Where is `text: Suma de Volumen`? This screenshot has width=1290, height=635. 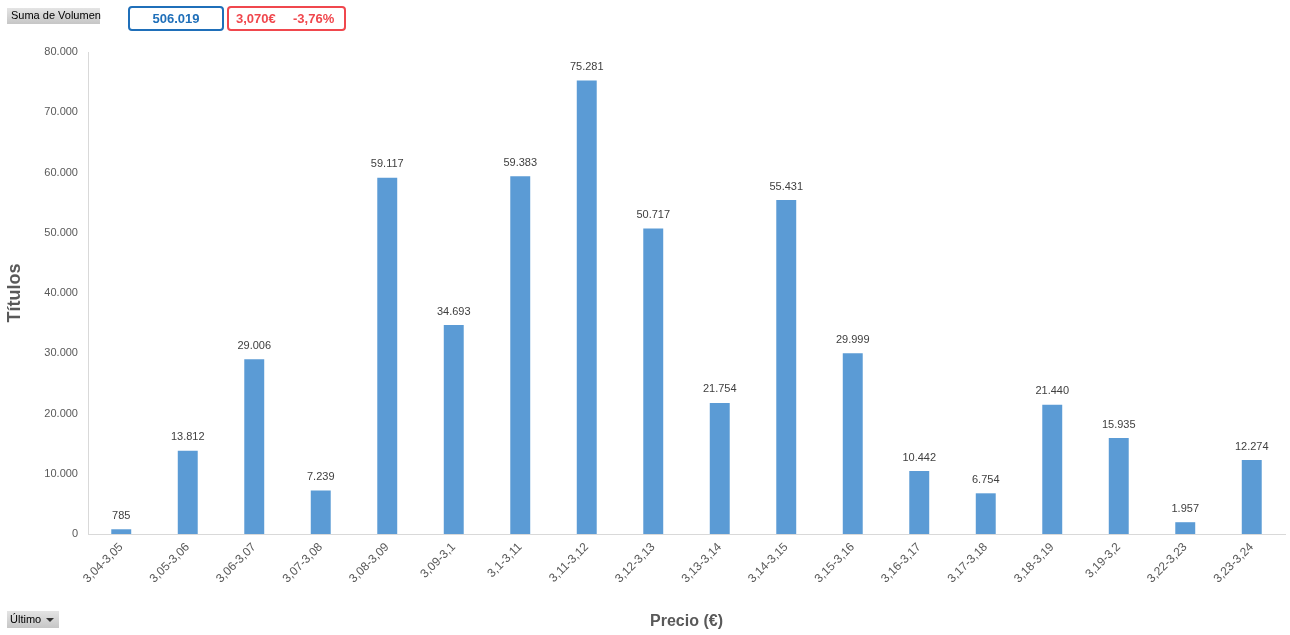
text: Suma de Volumen is located at coordinates (56, 15).